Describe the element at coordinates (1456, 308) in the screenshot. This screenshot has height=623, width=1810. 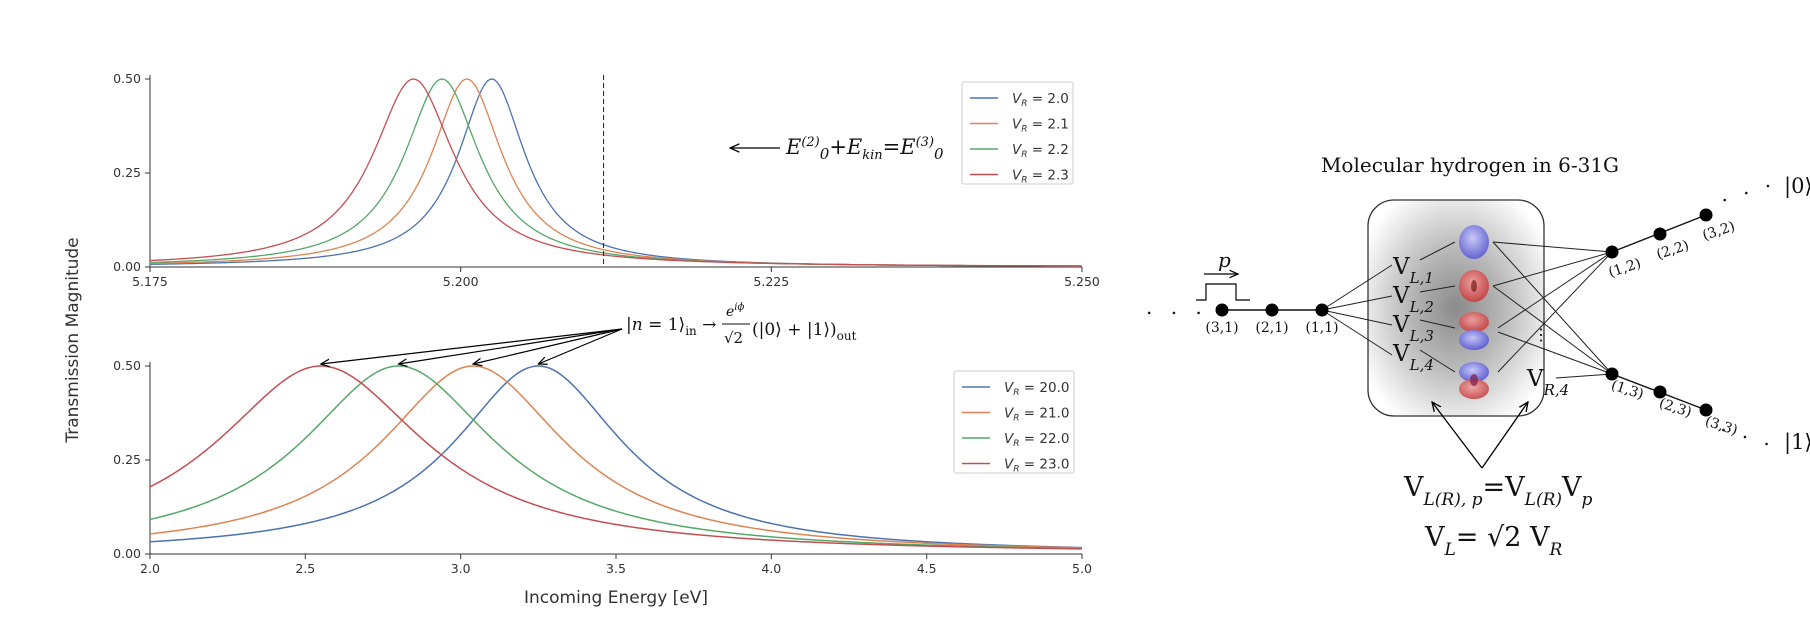
I see `molecule-box` at that location.